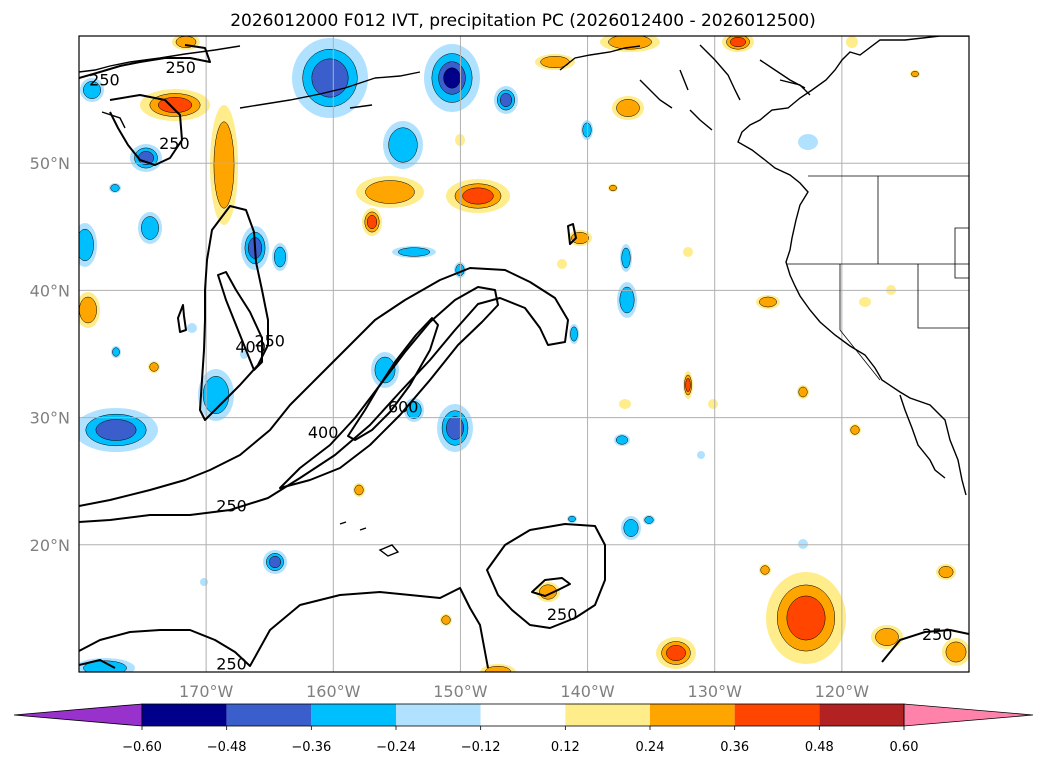  I want to click on colorbar-tick-label: −0.48, so click(227, 747).